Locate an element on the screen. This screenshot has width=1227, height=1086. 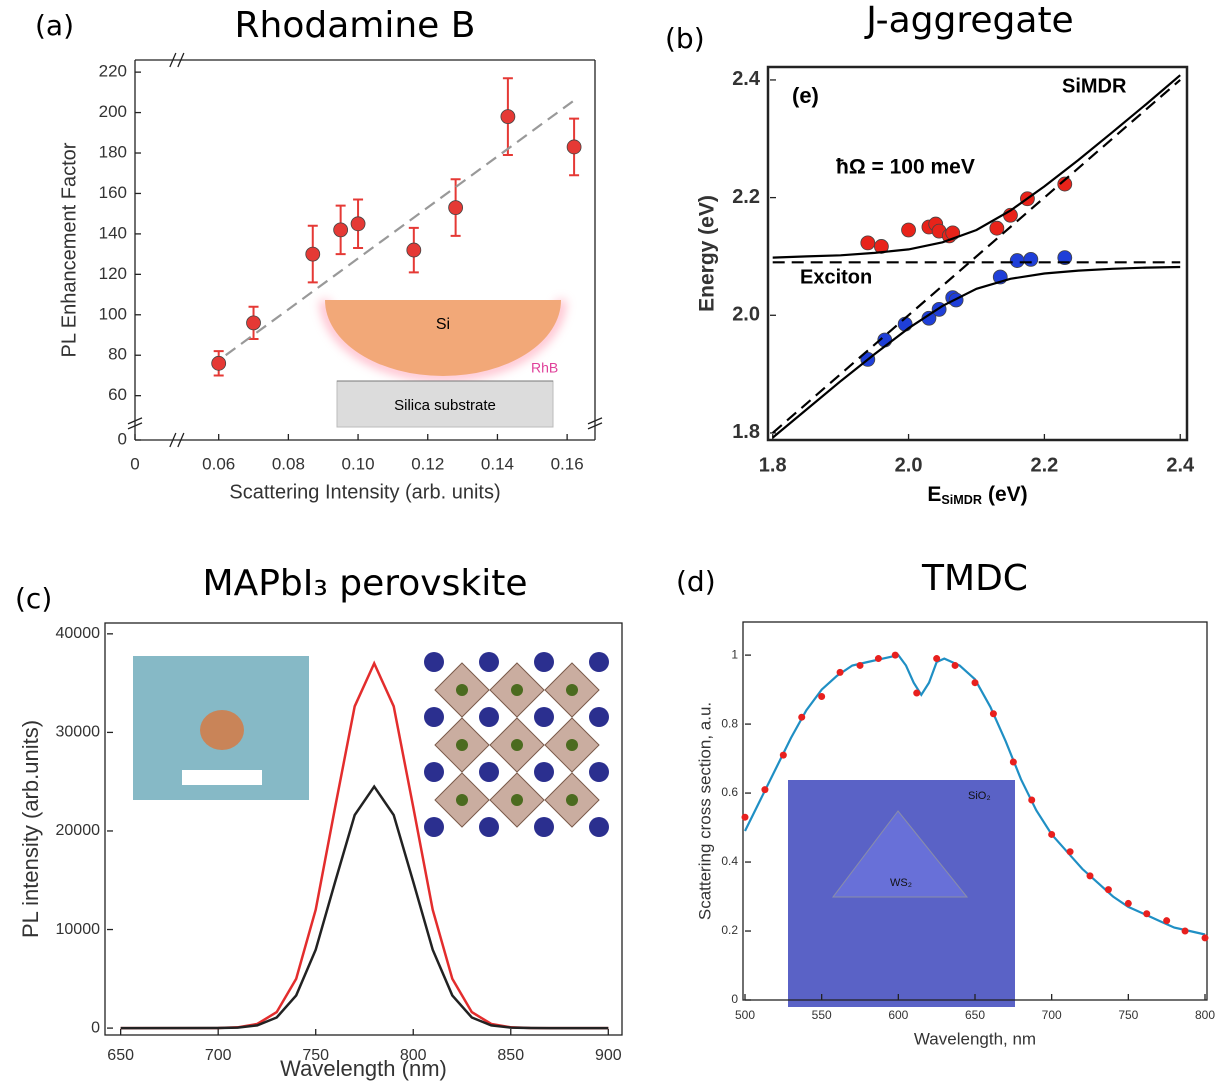
x-tick-label: 0 is located at coordinates (134, 463).